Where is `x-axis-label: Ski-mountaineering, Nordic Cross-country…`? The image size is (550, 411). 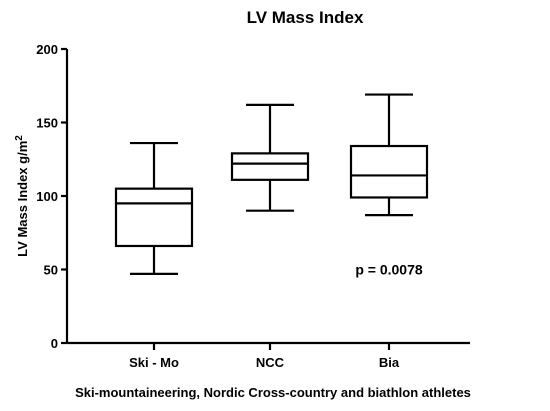 x-axis-label: Ski-mountaineering, Nordic Cross-country… is located at coordinates (273, 392).